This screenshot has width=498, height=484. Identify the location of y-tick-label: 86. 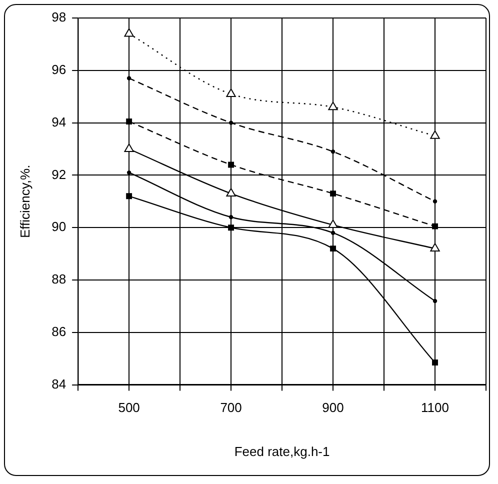
(59, 331).